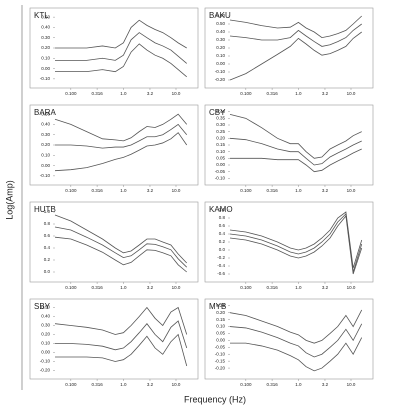 The image size is (400, 410). Describe the element at coordinates (221, 273) in the screenshot. I see `y-tick-label: -0.6` at that location.